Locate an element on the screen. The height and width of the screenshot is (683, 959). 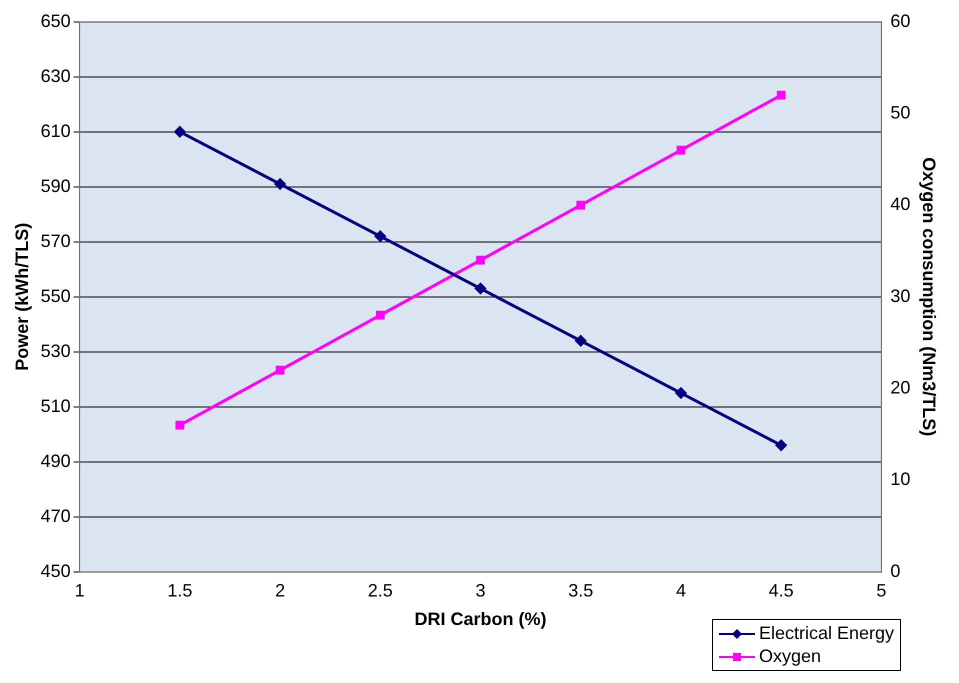
y-tick-label: 490 is located at coordinates (55, 460).